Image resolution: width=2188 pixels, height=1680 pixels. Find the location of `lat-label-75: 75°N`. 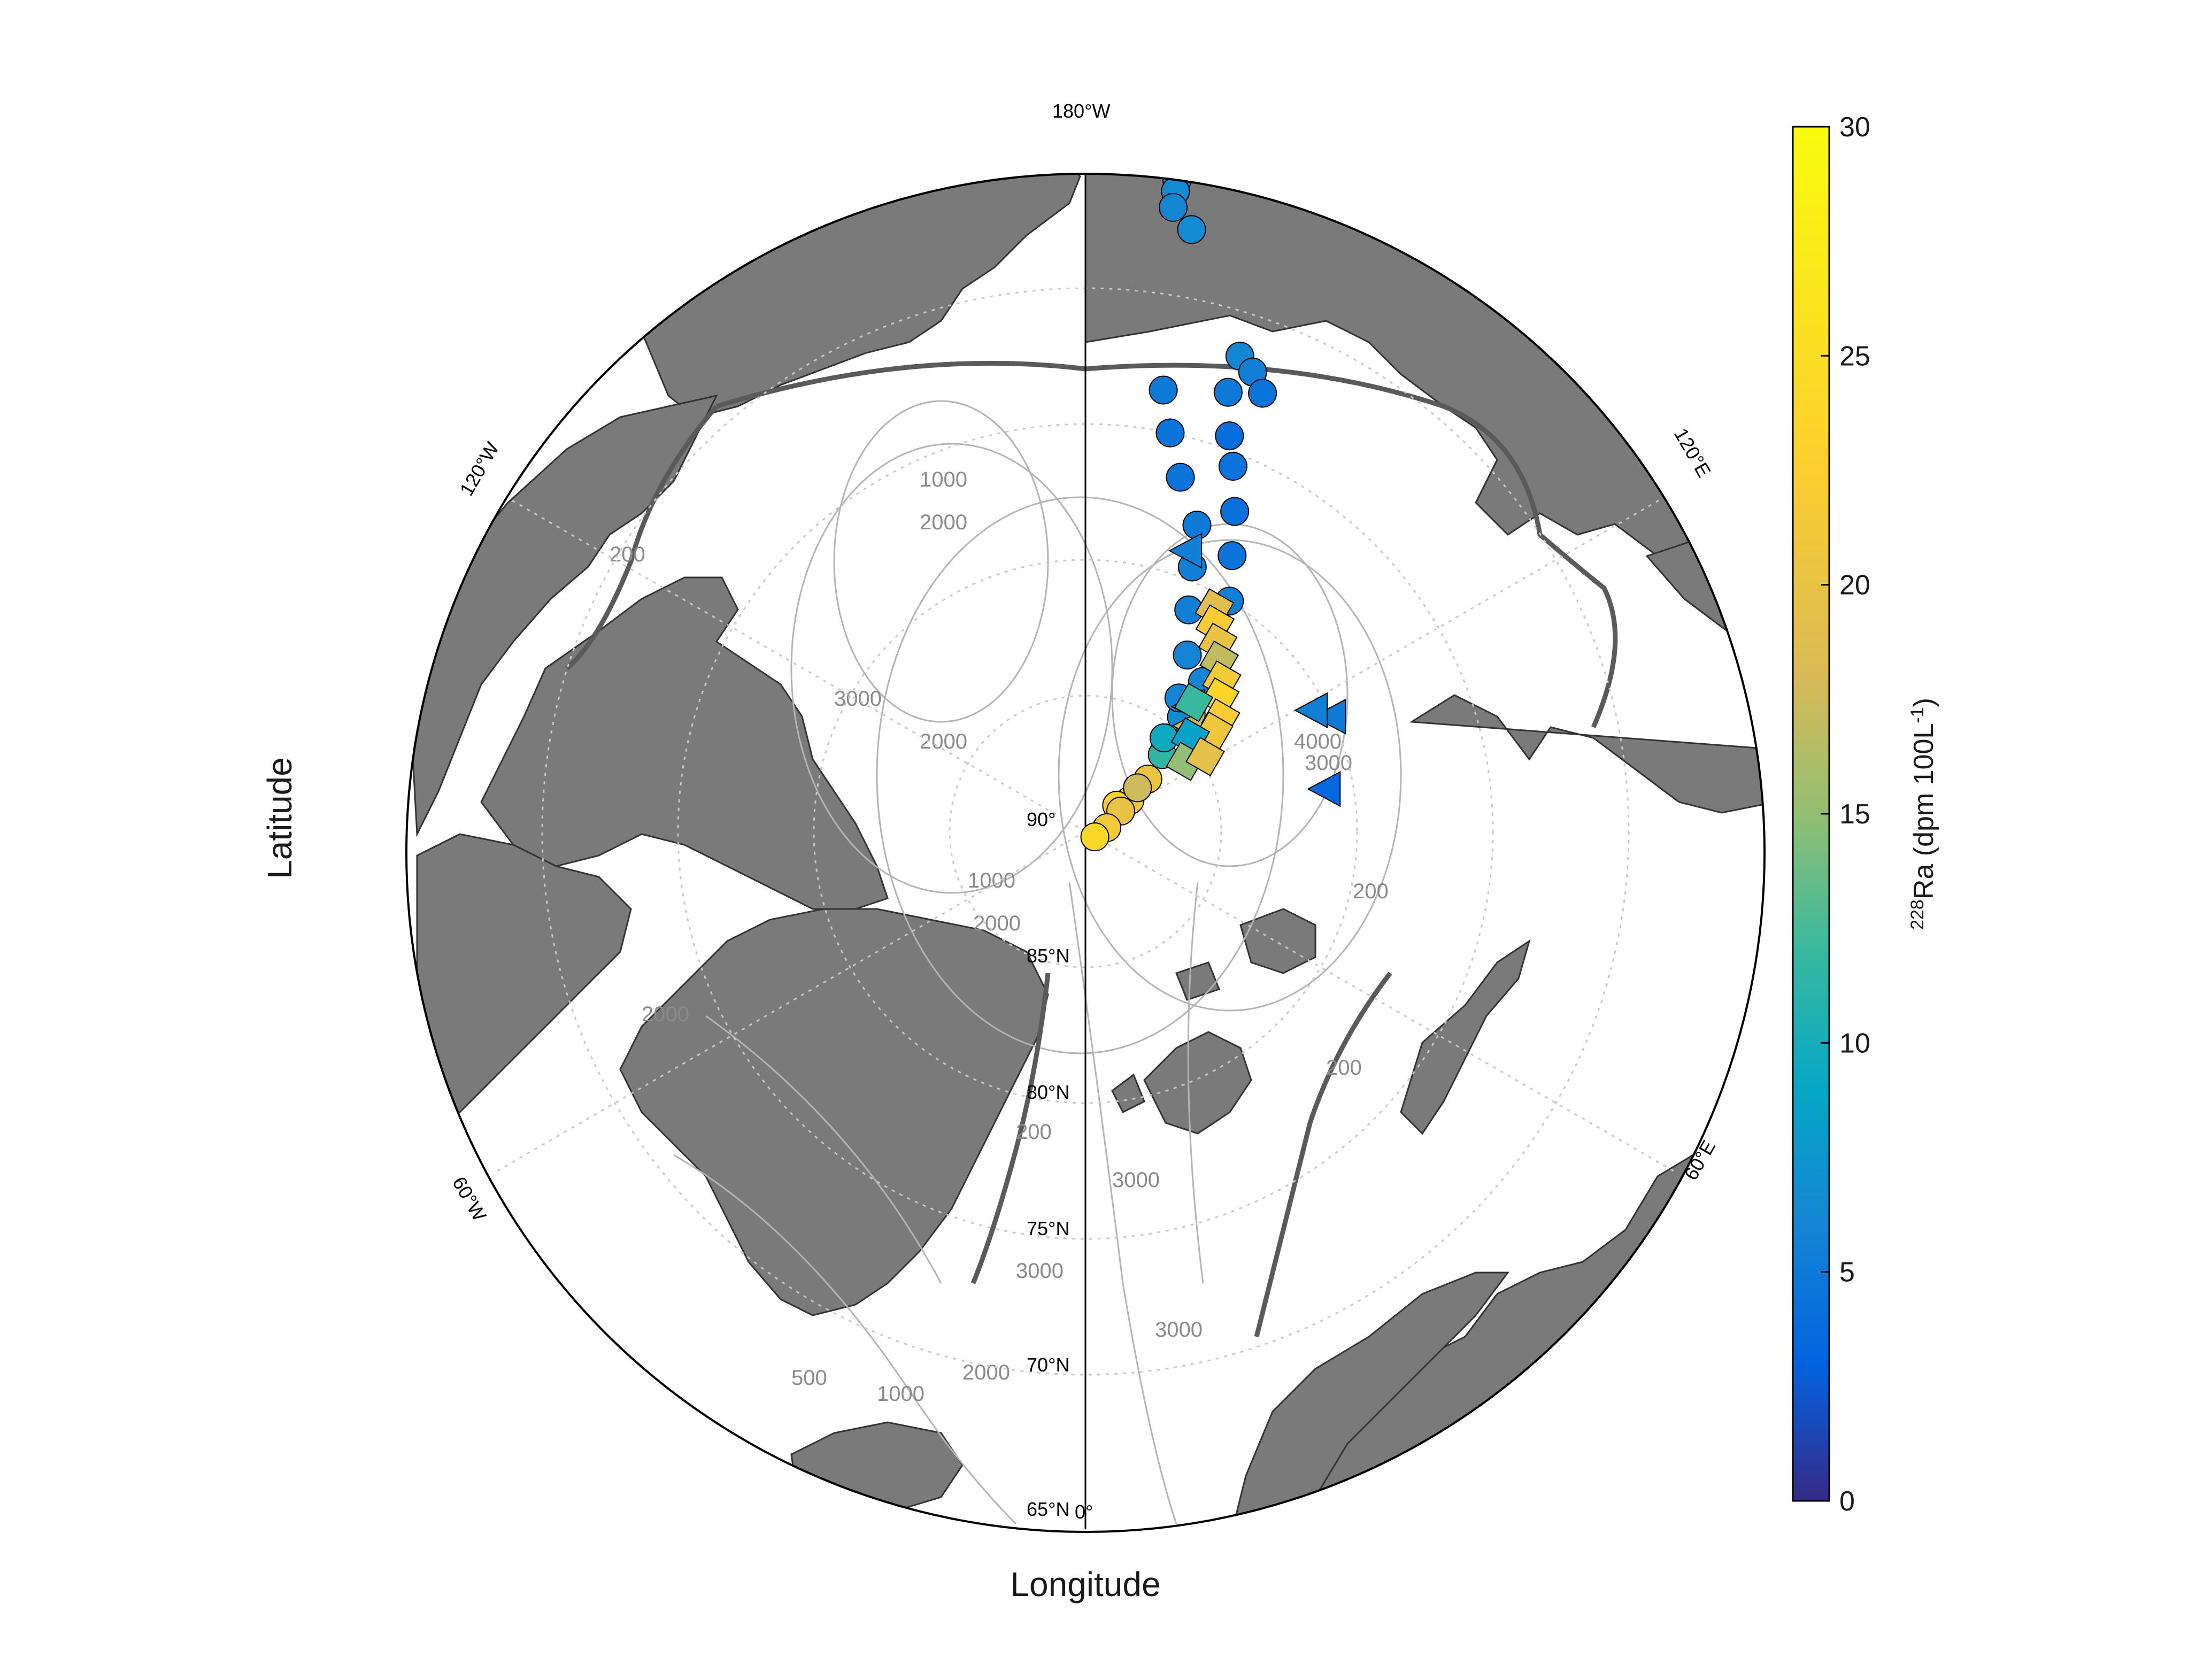

lat-label-75: 75°N is located at coordinates (1048, 1228).